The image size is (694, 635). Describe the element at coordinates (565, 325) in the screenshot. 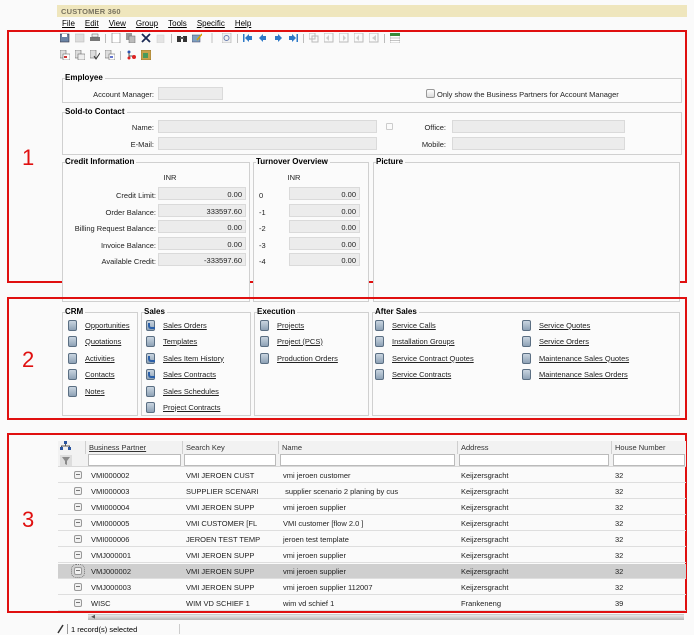

I see `link-service-quotes-label: Service Quotes` at that location.